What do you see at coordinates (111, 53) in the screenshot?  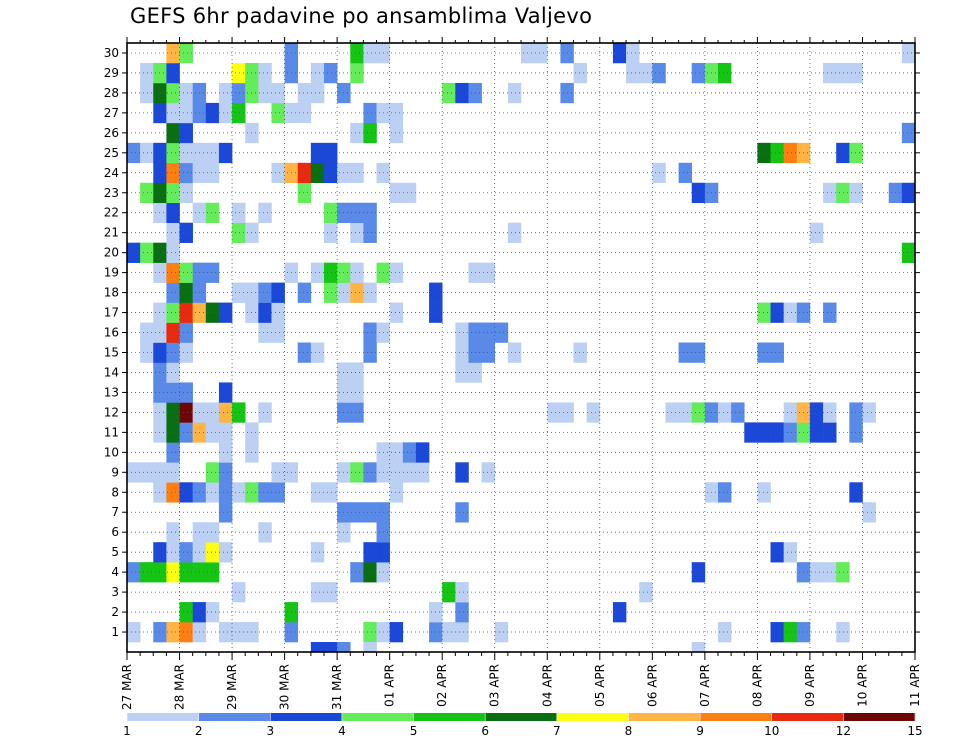 I see `y-tick-label: 30` at bounding box center [111, 53].